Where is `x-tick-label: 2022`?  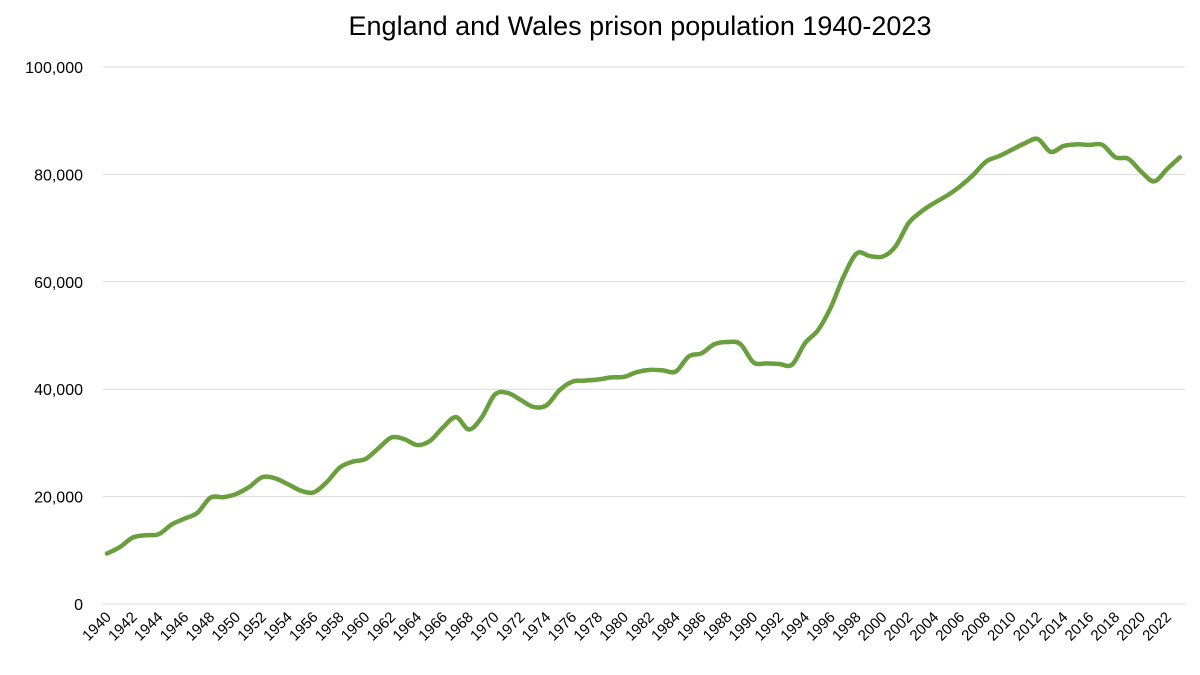 x-tick-label: 2022 is located at coordinates (1157, 627).